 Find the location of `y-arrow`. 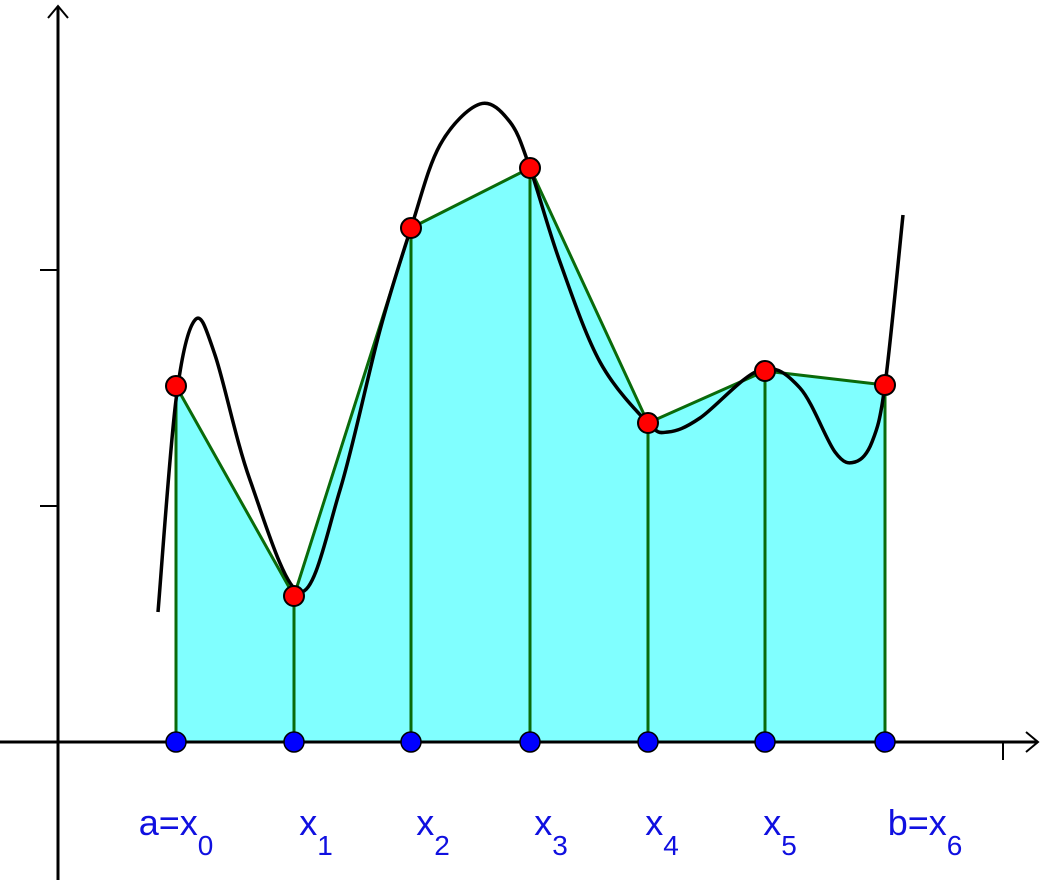

y-arrow is located at coordinates (58, 11).